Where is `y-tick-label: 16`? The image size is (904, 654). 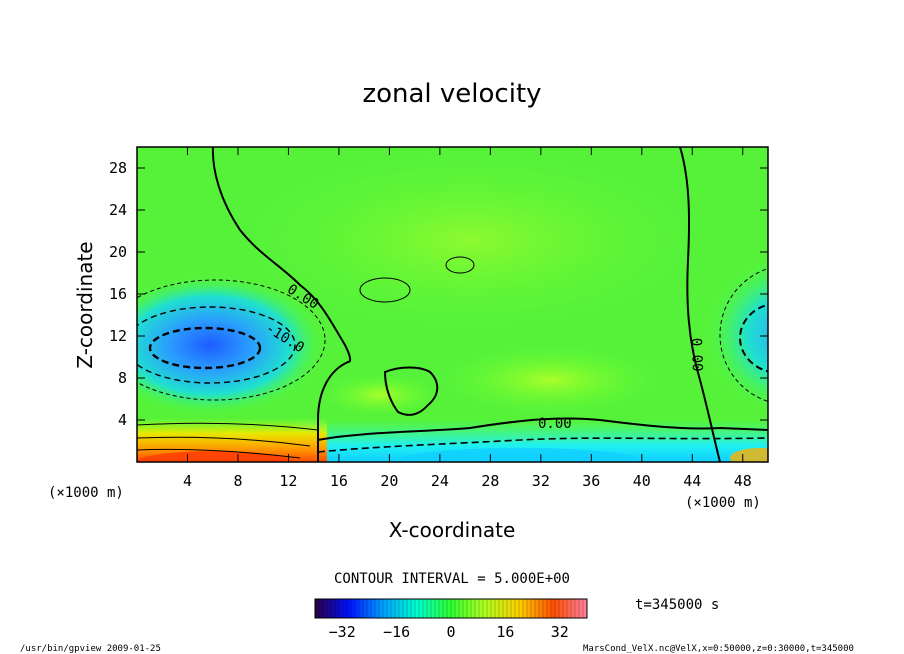 y-tick-label: 16 is located at coordinates (118, 294).